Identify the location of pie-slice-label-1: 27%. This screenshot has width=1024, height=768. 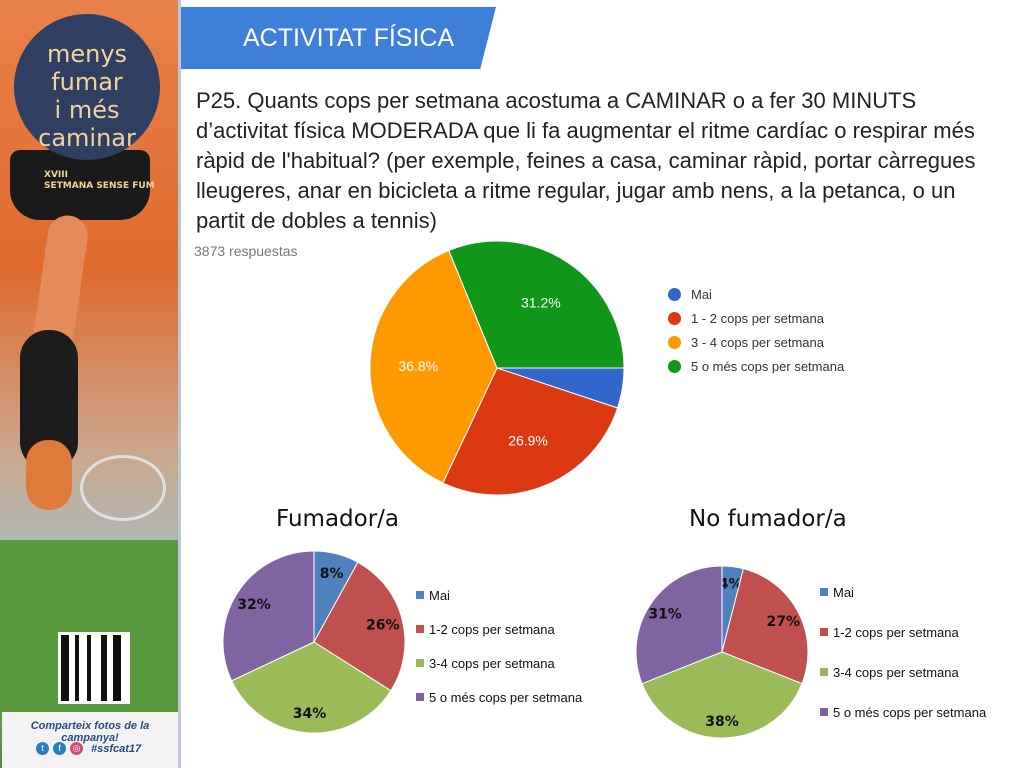
(784, 622).